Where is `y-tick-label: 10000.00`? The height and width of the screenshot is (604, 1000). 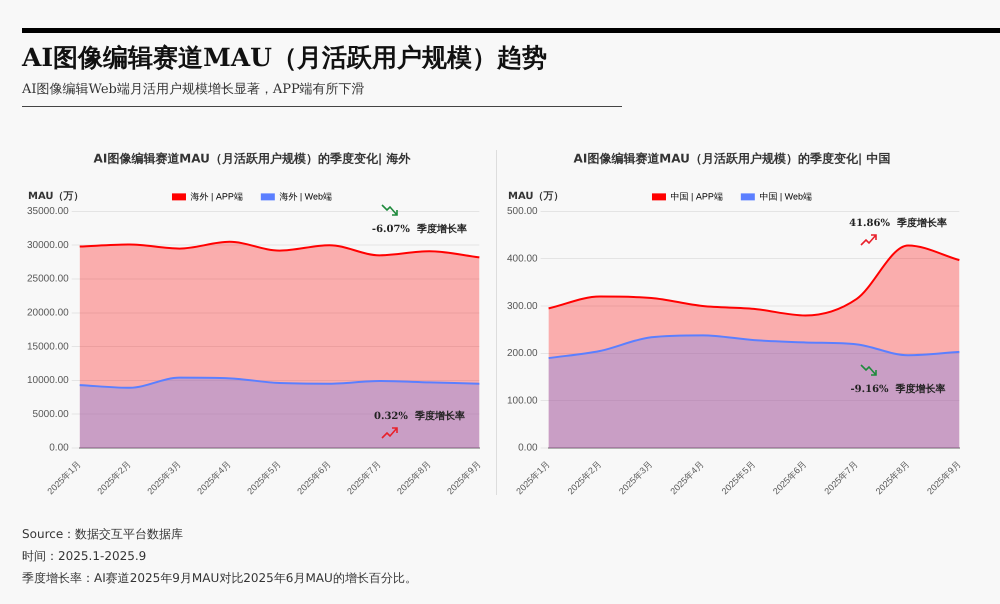
y-tick-label: 10000.00 is located at coordinates (48, 380).